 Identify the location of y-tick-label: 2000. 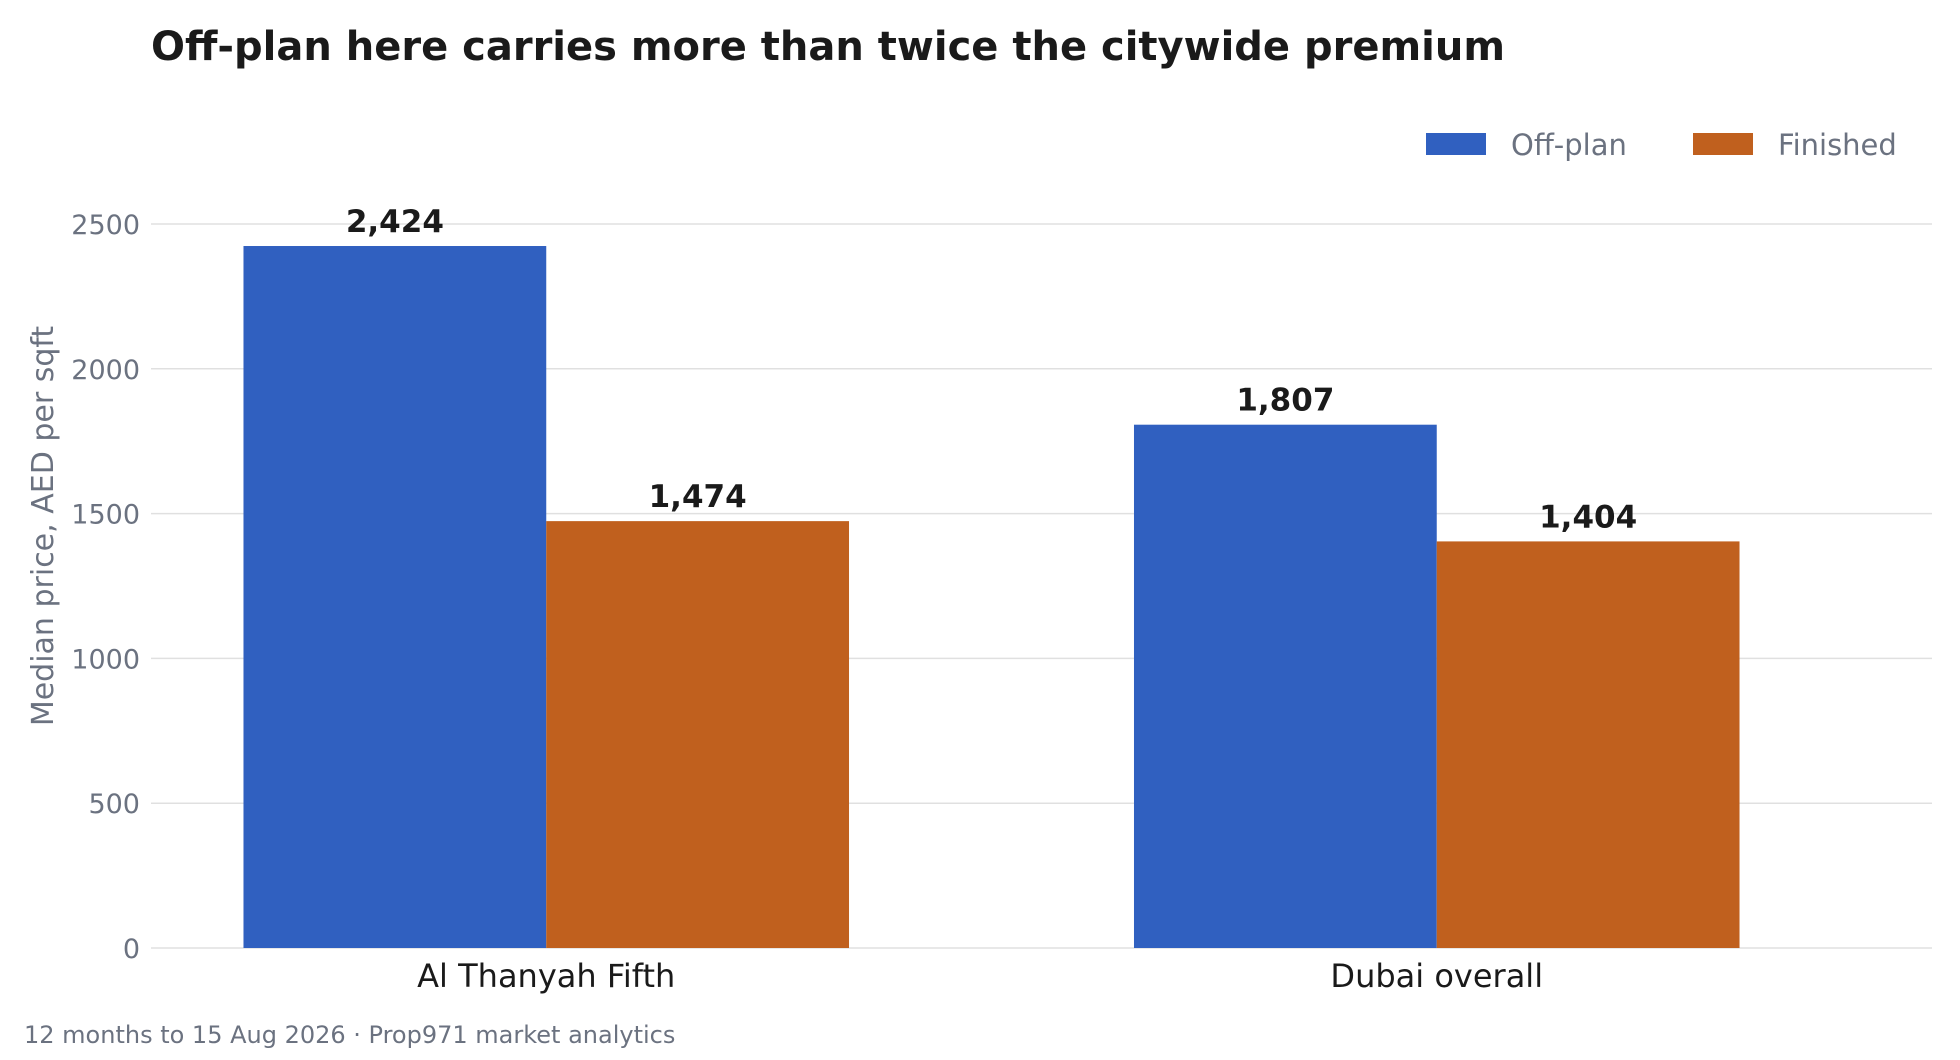
(105, 370).